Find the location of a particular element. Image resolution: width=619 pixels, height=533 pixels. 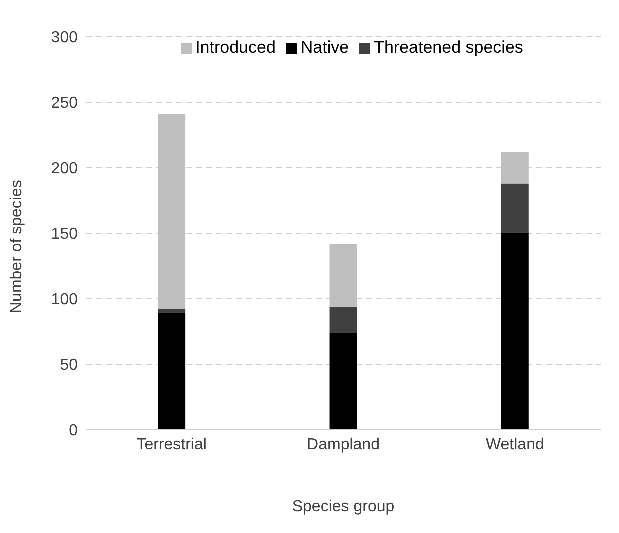

y-axis-title: Number of species is located at coordinates (17, 247).